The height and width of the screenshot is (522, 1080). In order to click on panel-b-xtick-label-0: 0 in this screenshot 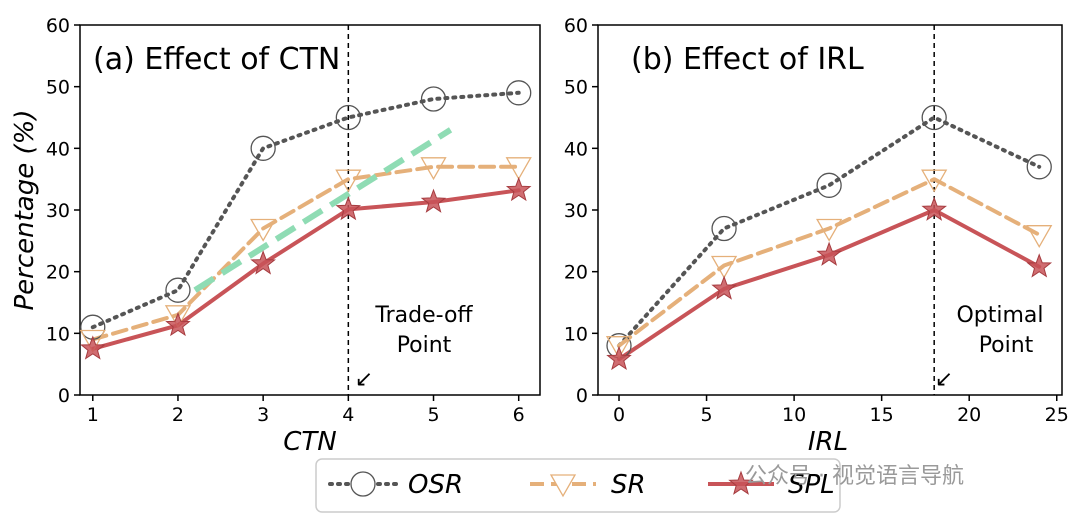, I will do `click(619, 415)`.